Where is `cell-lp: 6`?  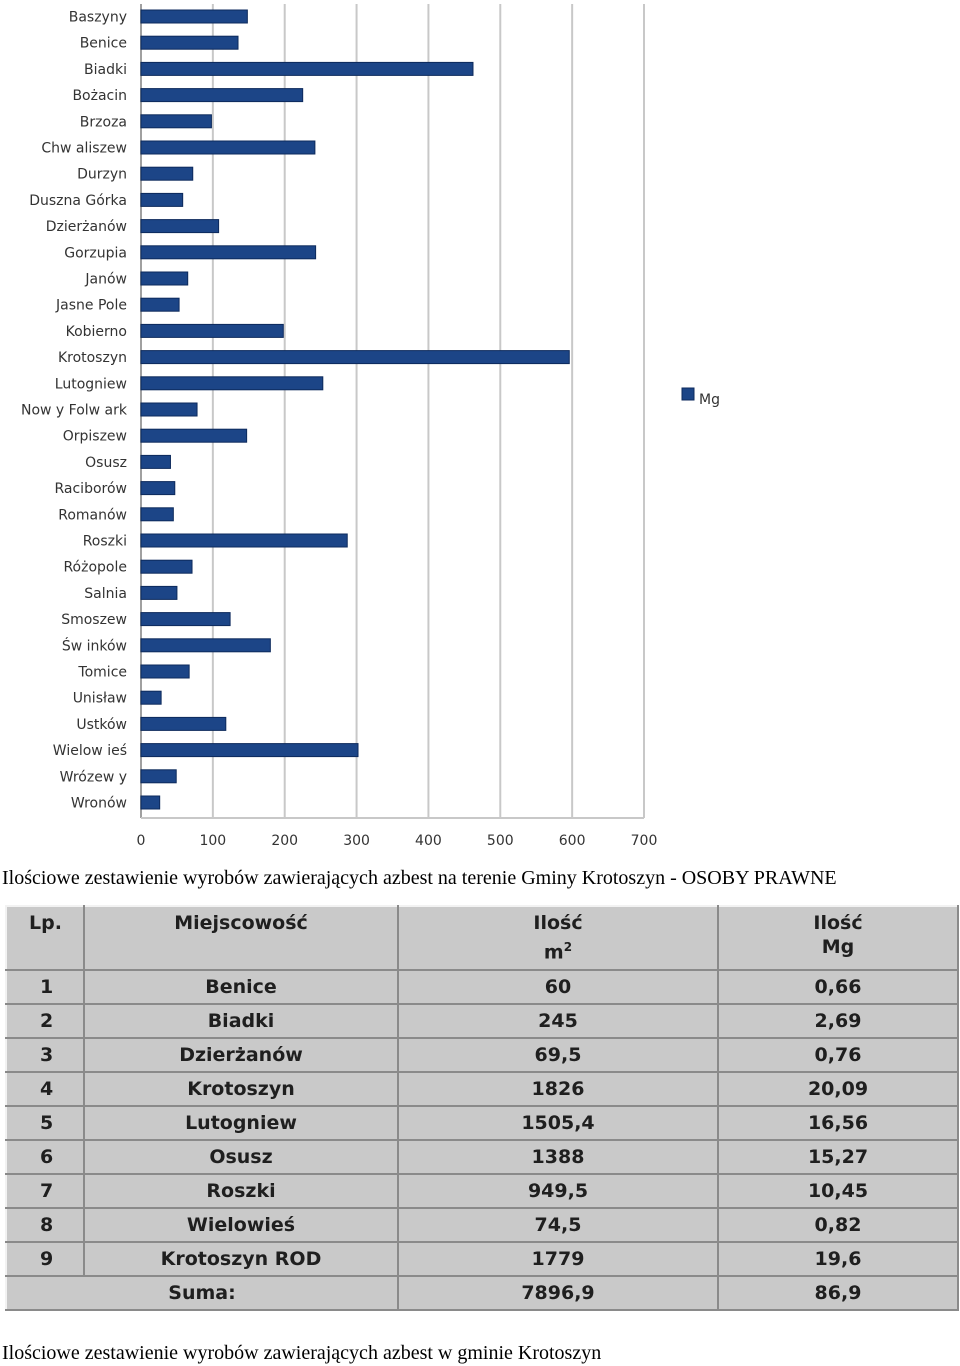
cell-lp: 6 is located at coordinates (45, 1157).